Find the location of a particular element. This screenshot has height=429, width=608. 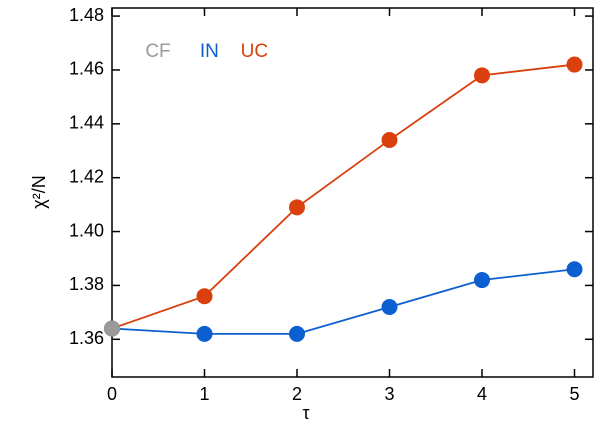

legend-label: IN is located at coordinates (209, 51).